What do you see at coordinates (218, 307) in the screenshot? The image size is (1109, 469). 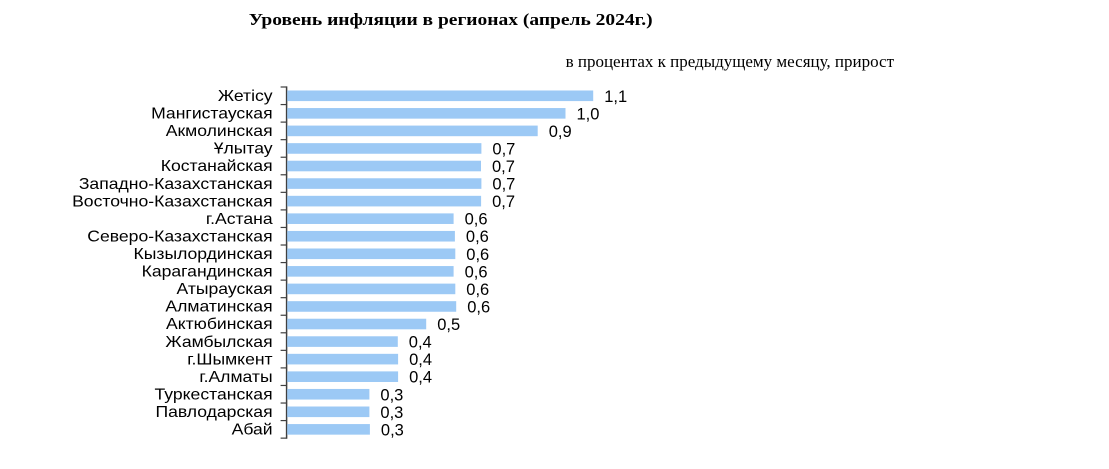 I see `svg-text: Алматинская` at bounding box center [218, 307].